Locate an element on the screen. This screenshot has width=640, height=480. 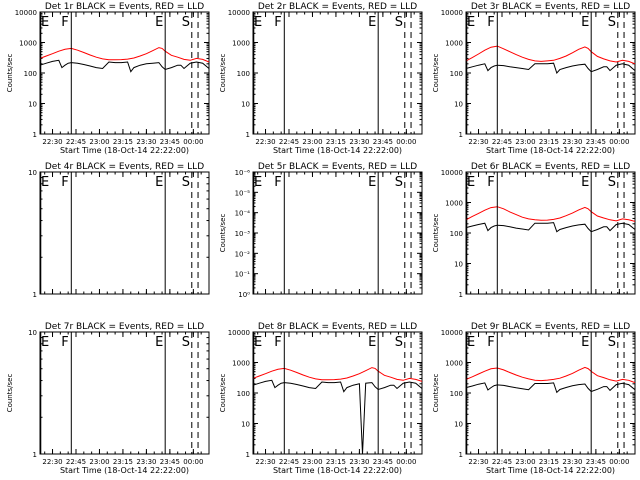
chart-title: Det 8r BLACK = Events, RED = LLD is located at coordinates (337, 327).